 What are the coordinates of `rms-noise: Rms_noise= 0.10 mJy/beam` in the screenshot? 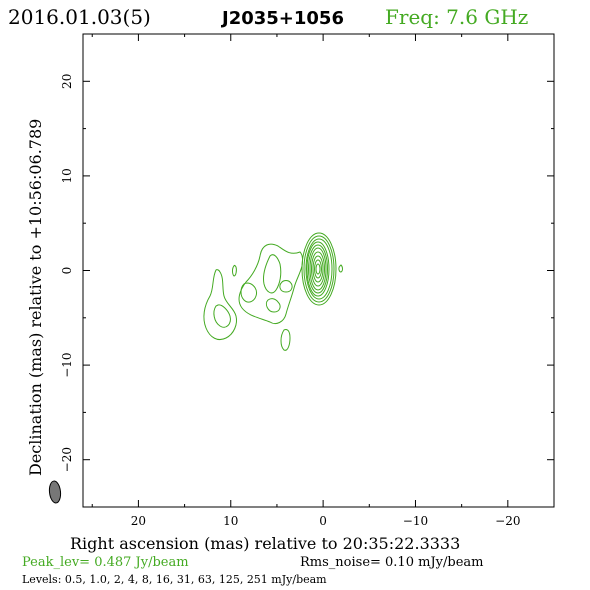 It's located at (391, 562).